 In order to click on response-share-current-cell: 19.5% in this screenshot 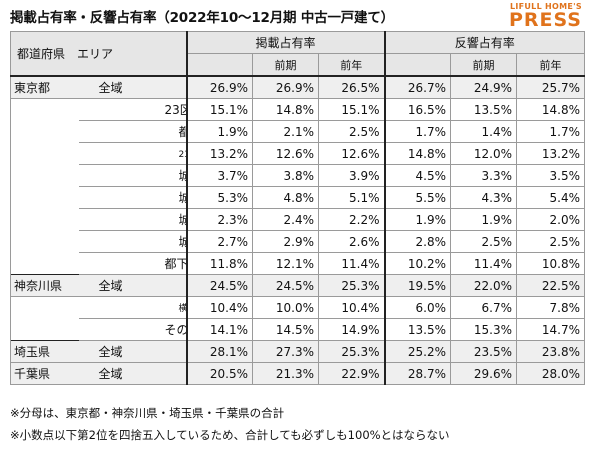, I will do `click(417, 285)`.